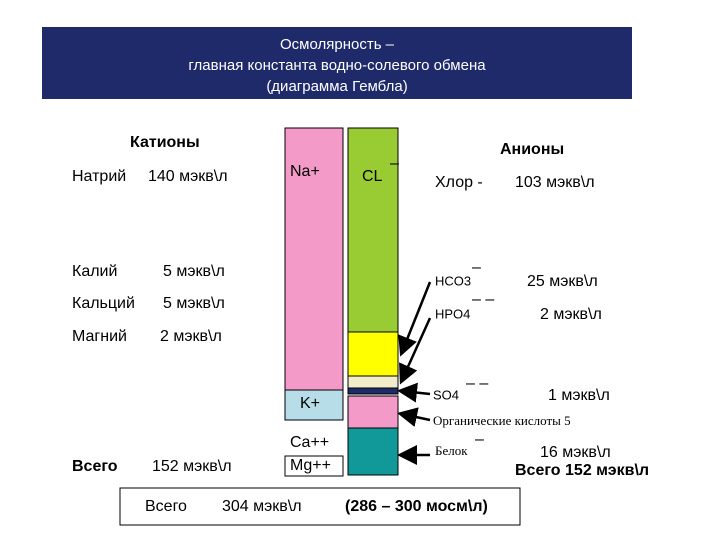 Image resolution: width=720 pixels, height=540 pixels. I want to click on anion-amount: 25 мэкв\л, so click(562, 281).